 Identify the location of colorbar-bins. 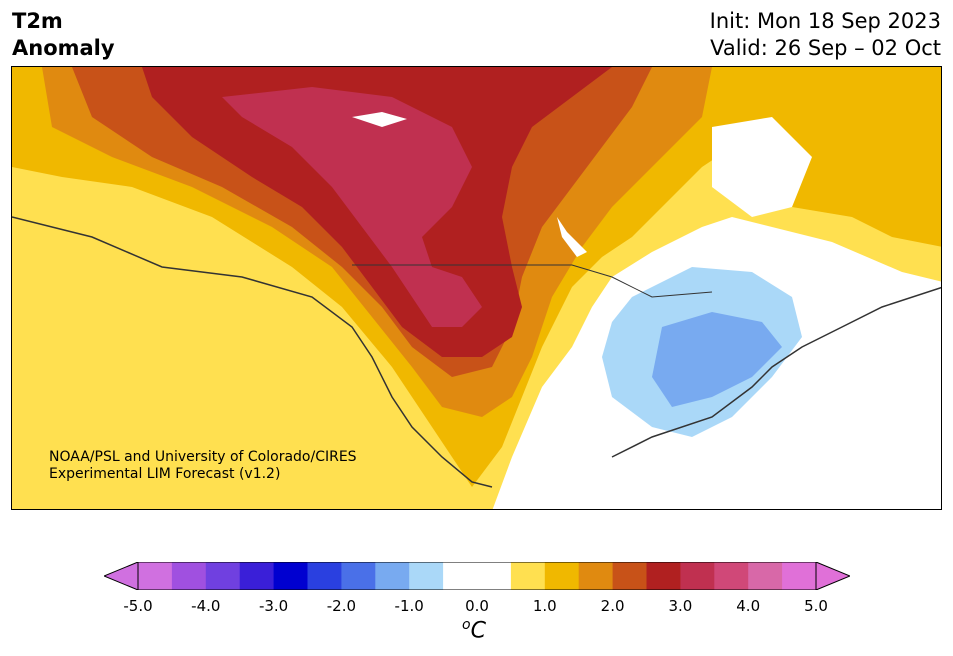
(477, 576).